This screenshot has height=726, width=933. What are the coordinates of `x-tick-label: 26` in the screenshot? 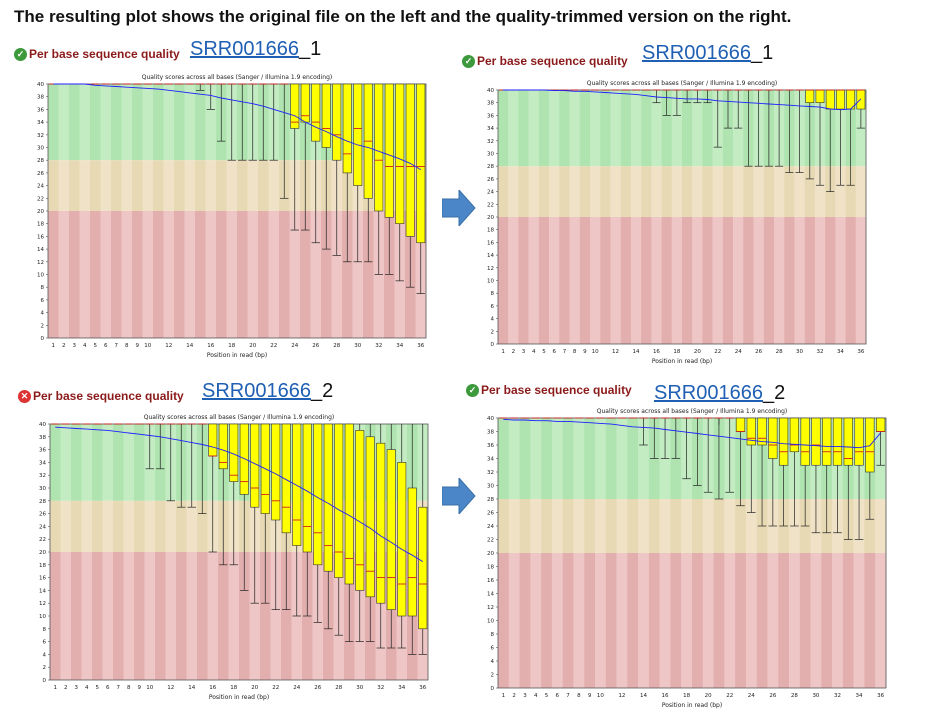 It's located at (772, 696).